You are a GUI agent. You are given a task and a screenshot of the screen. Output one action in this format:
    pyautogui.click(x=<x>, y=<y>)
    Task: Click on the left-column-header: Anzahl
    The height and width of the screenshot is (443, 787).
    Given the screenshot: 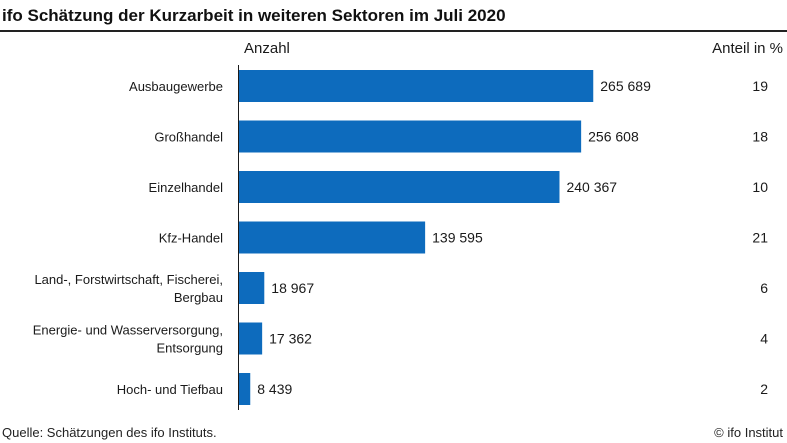 What is the action you would take?
    pyautogui.click(x=267, y=48)
    